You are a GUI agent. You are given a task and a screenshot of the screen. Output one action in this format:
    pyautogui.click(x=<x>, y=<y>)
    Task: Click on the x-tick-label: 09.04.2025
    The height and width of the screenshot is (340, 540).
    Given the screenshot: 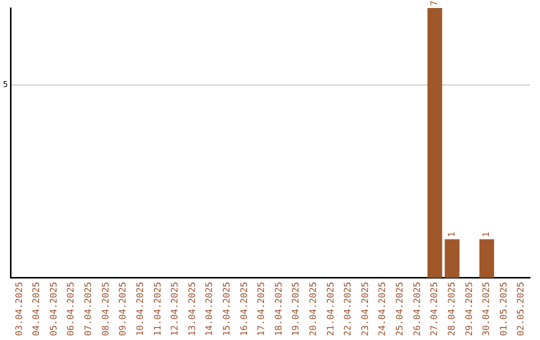 What is the action you would take?
    pyautogui.click(x=123, y=309)
    